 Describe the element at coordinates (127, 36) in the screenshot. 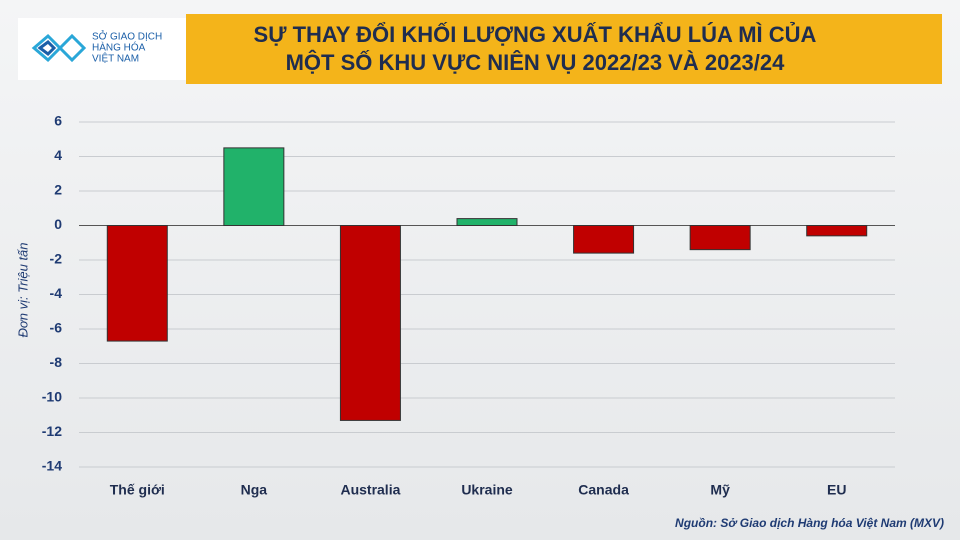

I see `logo-text: SỞ GIAO DỊCH` at that location.